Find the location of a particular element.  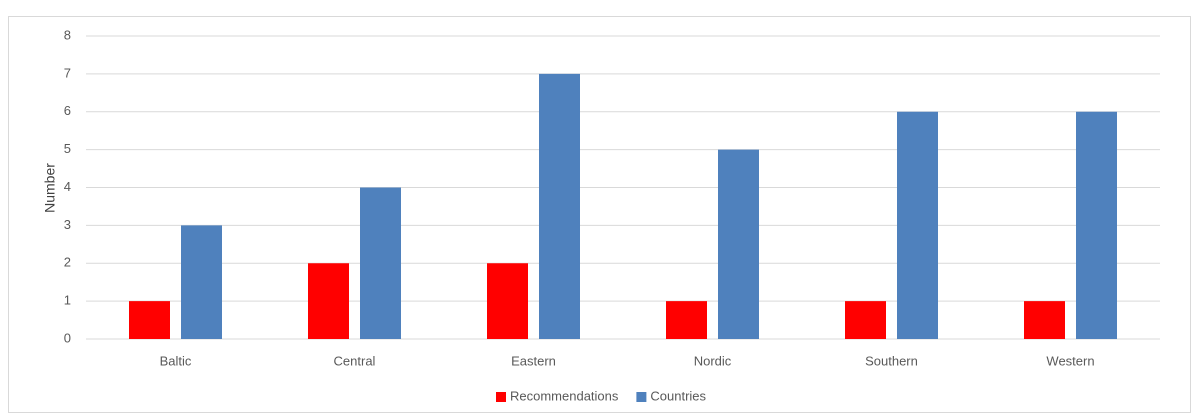

bar-countries-southern is located at coordinates (917, 225).